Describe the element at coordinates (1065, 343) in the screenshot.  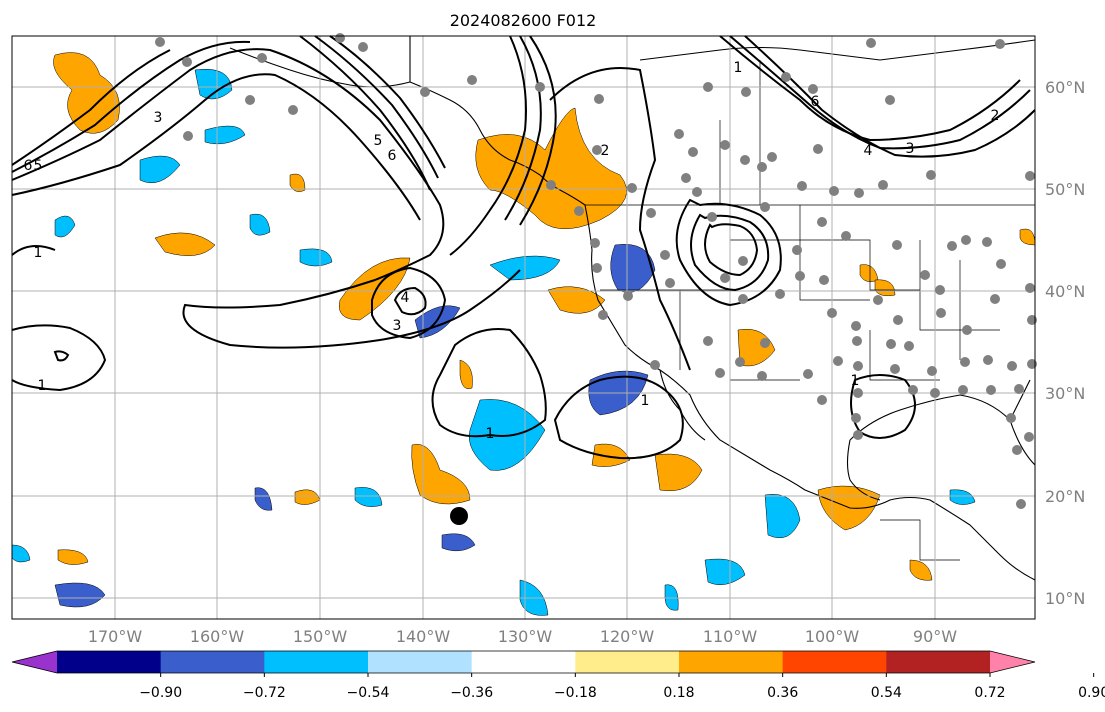
I see `lat-axis: 60°N 50°N 40°N 30°N 20°N 10°N` at that location.